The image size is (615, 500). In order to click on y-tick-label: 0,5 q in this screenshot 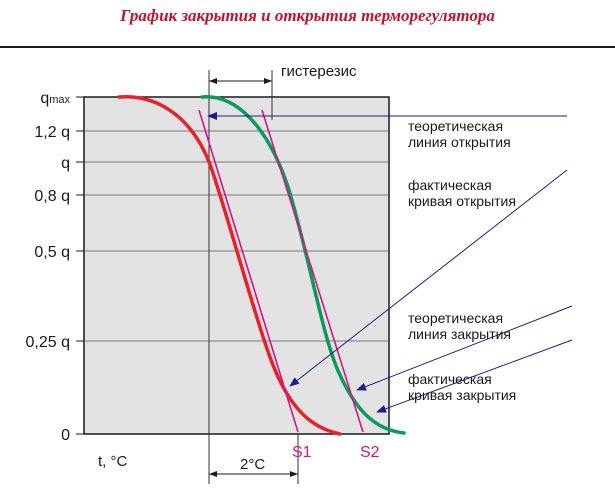, I will do `click(52, 252)`.